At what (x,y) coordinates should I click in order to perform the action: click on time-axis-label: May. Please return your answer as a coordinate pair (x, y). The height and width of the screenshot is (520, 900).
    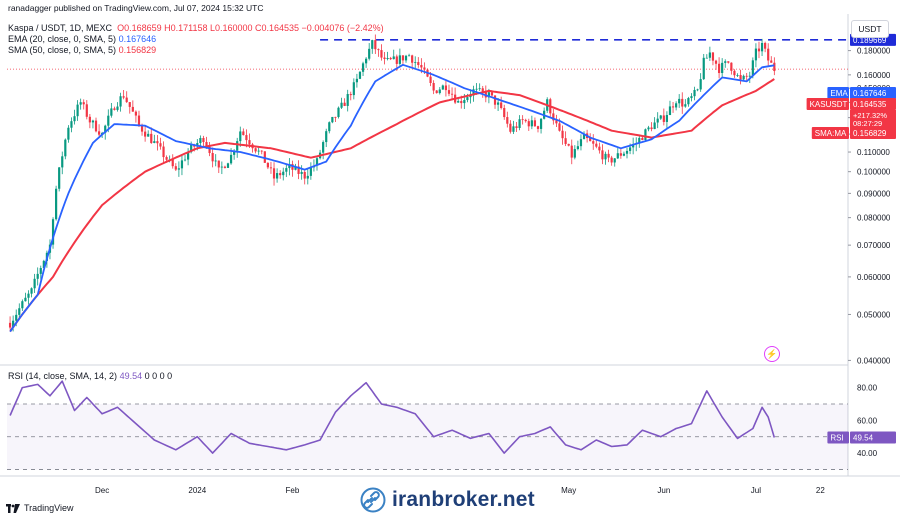
    Looking at the image, I should click on (568, 490).